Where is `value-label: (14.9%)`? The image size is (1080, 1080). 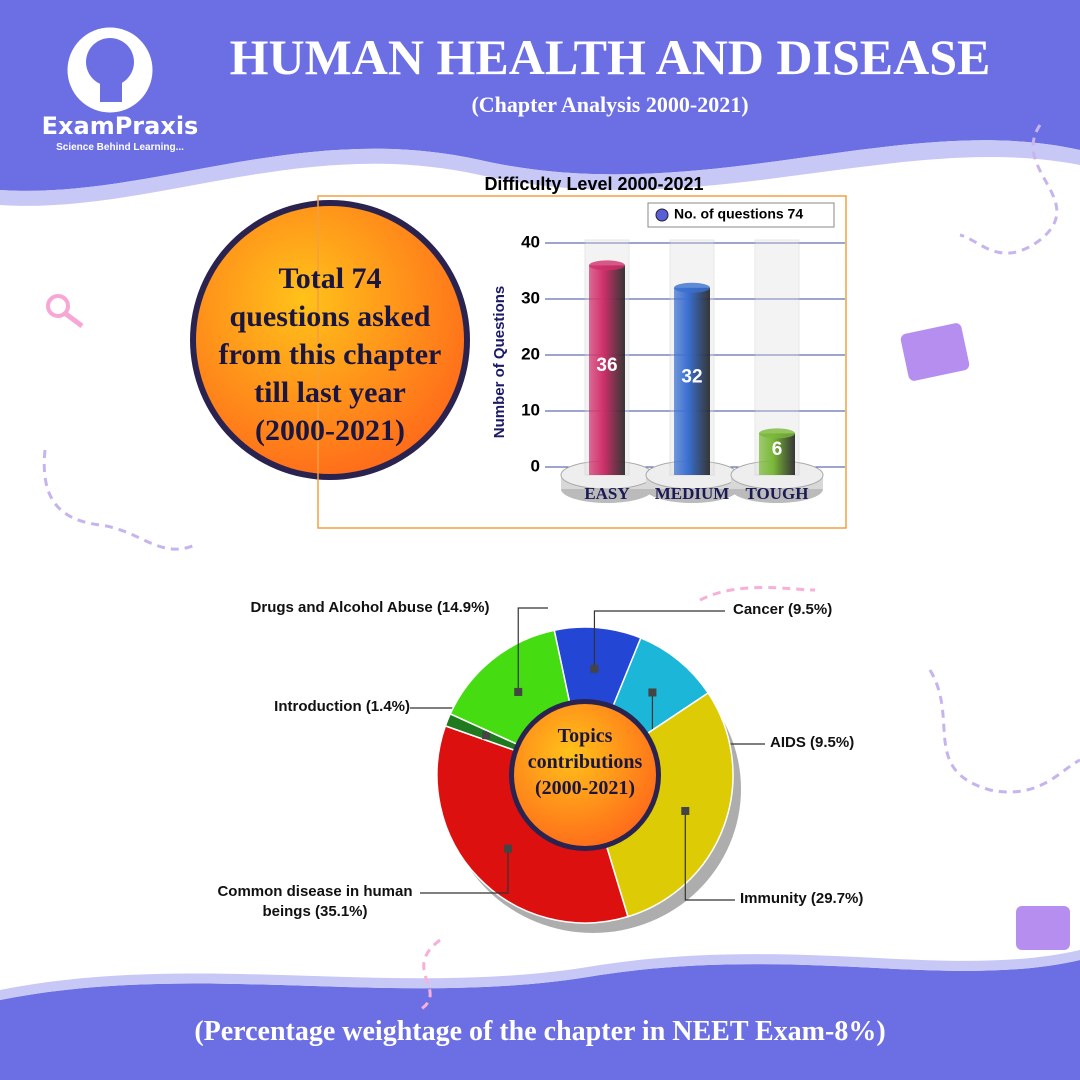
value-label: (14.9%) is located at coordinates (463, 607).